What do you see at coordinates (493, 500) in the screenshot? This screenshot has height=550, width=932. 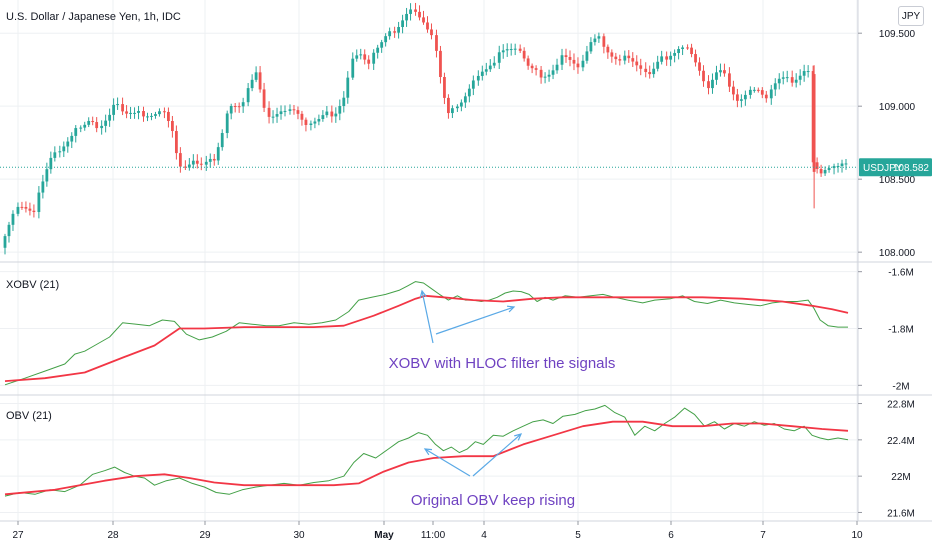 I see `obv-annotation-text: Original OBV keep rising` at bounding box center [493, 500].